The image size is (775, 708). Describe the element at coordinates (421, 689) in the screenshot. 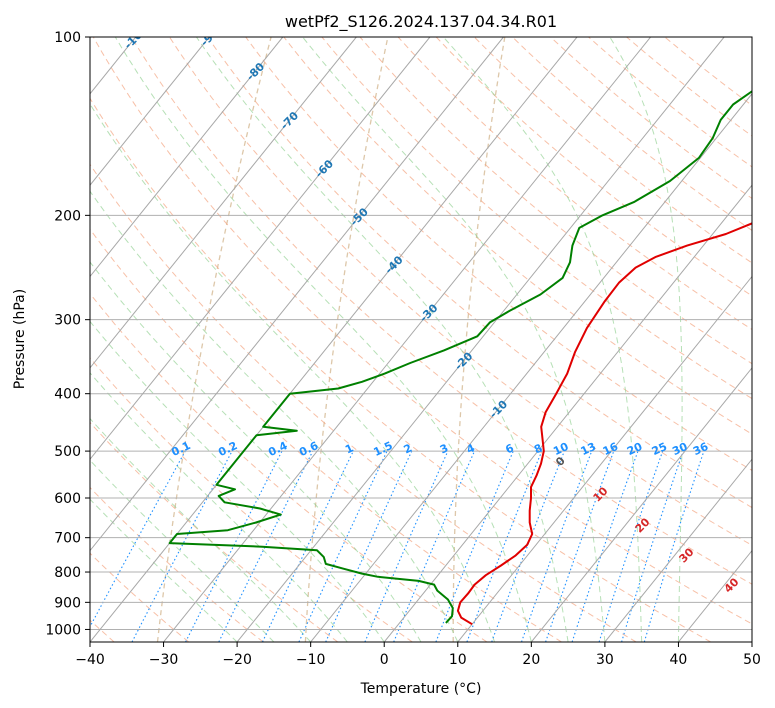

I see `x-axis-label: Temperature (°C)` at that location.